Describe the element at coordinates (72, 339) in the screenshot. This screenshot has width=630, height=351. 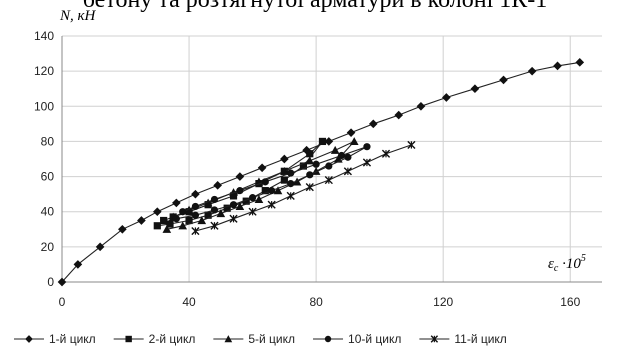
I see `legend-label: 1-й цикл` at that location.